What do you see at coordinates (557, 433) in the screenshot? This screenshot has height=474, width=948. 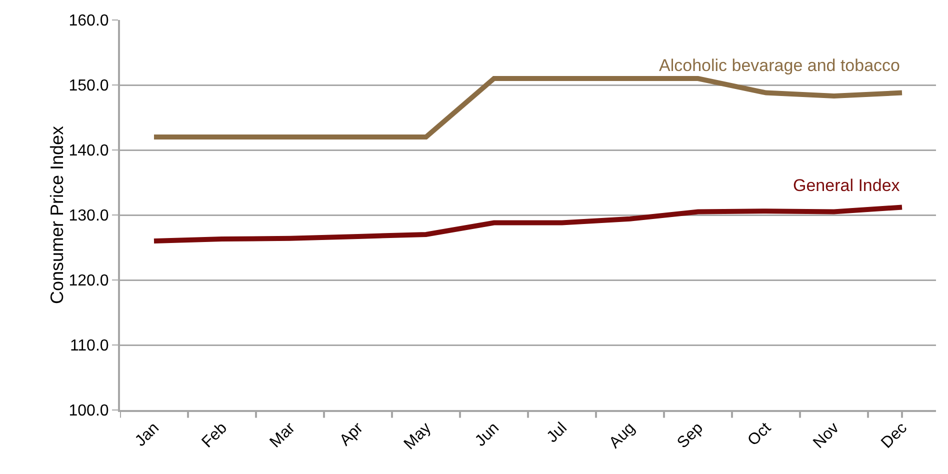 I see `x-tick-label: Jul` at bounding box center [557, 433].